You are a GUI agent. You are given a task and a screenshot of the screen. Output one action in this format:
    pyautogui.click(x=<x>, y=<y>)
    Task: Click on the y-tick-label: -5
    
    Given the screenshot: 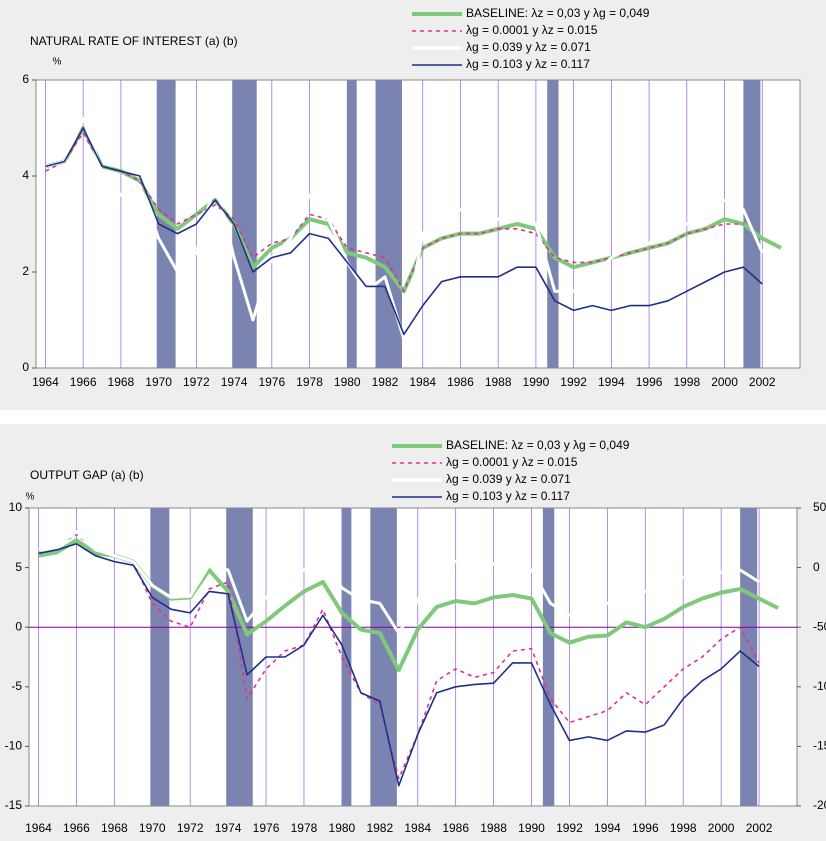 What is the action you would take?
    pyautogui.click(x=16, y=686)
    